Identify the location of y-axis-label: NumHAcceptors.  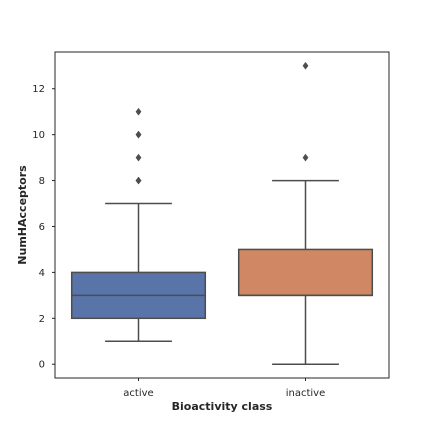
(22, 215).